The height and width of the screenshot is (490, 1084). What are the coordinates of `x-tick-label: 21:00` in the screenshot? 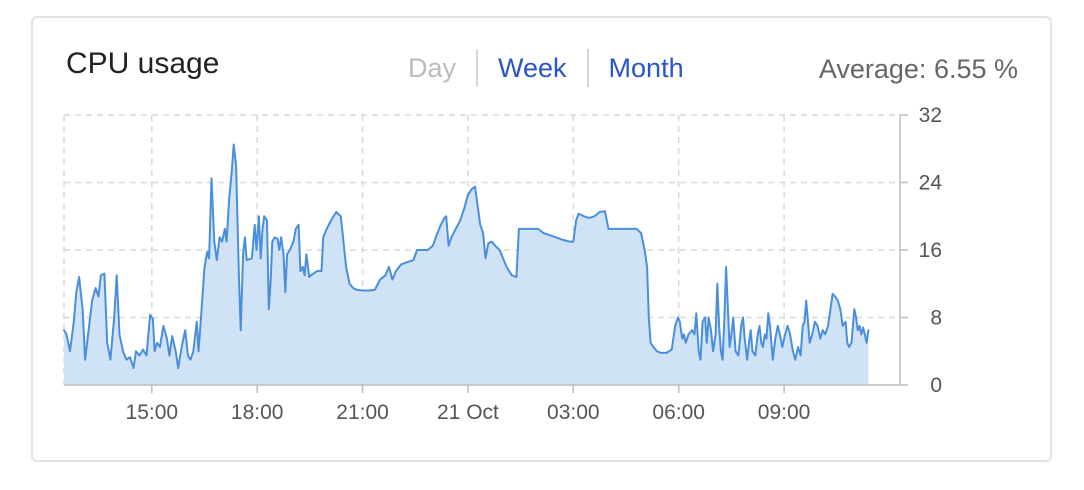 It's located at (362, 412).